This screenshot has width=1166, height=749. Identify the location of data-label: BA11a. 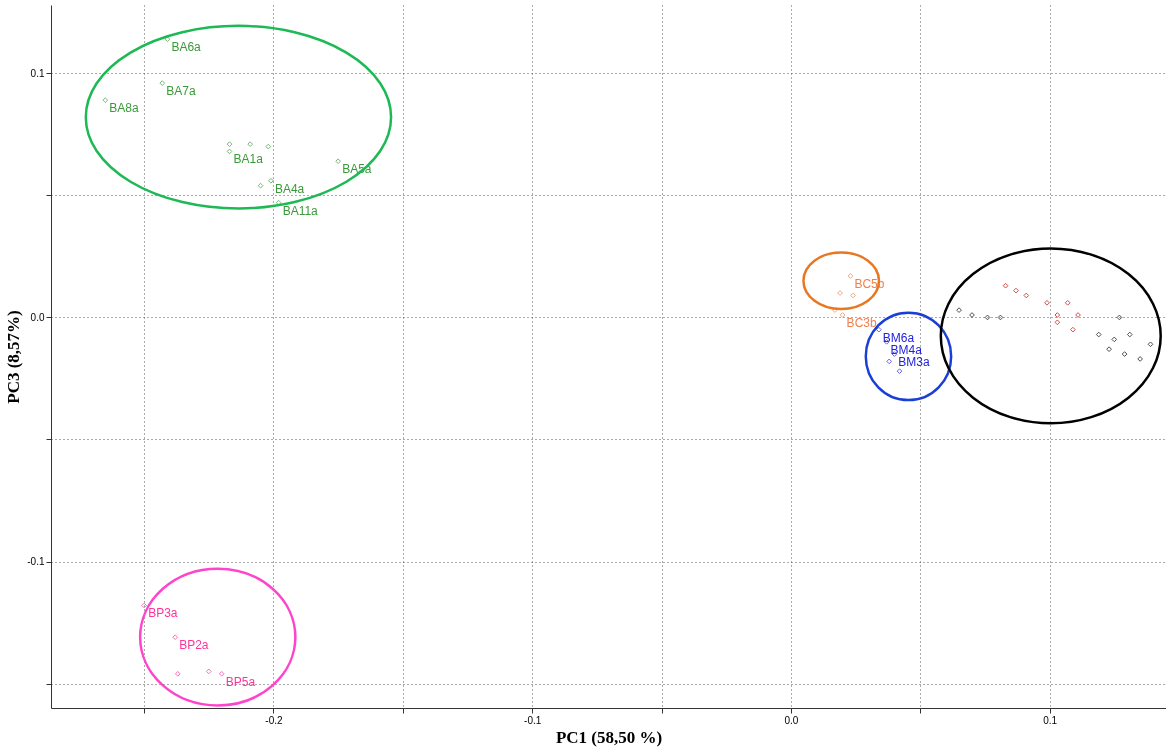
(300, 210).